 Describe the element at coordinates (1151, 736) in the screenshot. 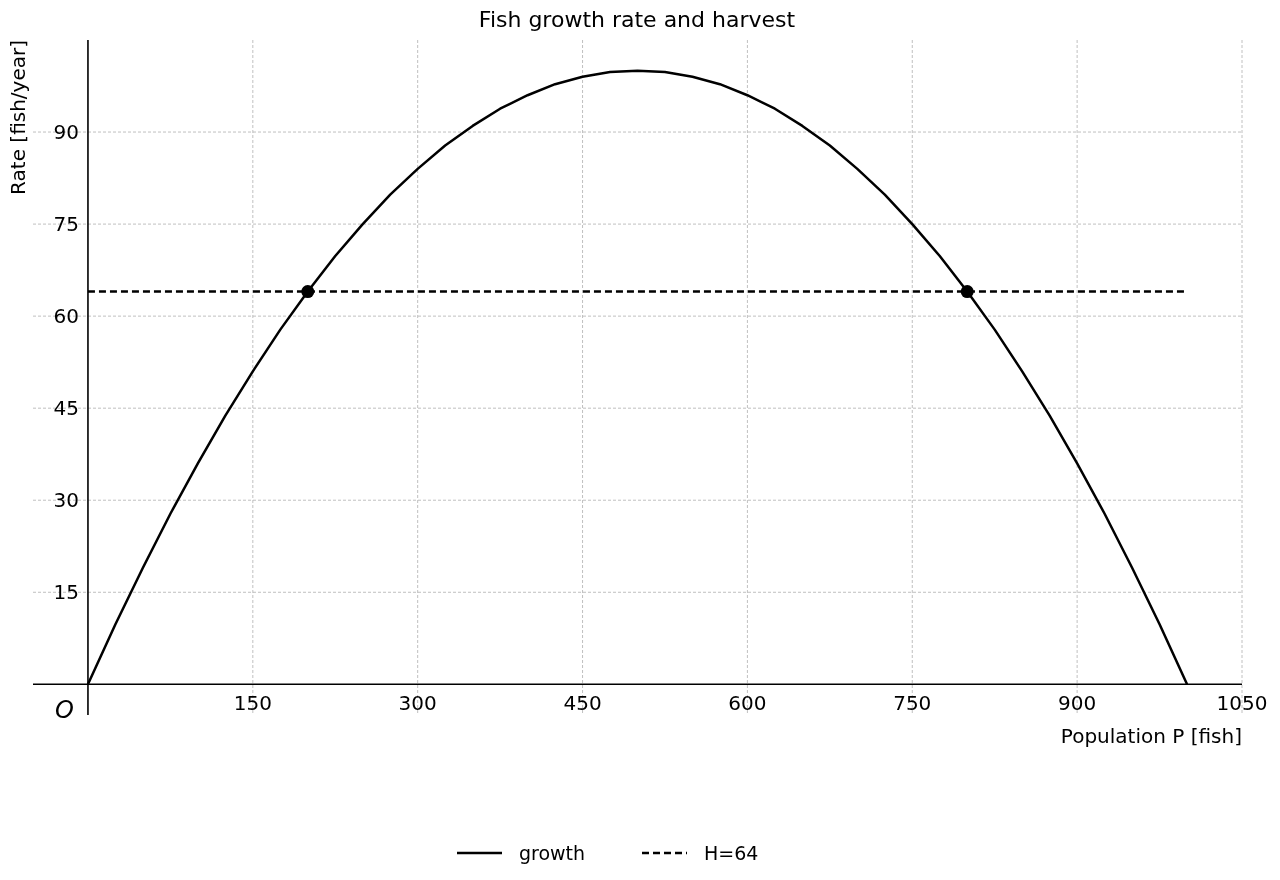

I see `x-axis-title: Population P [fish]` at that location.